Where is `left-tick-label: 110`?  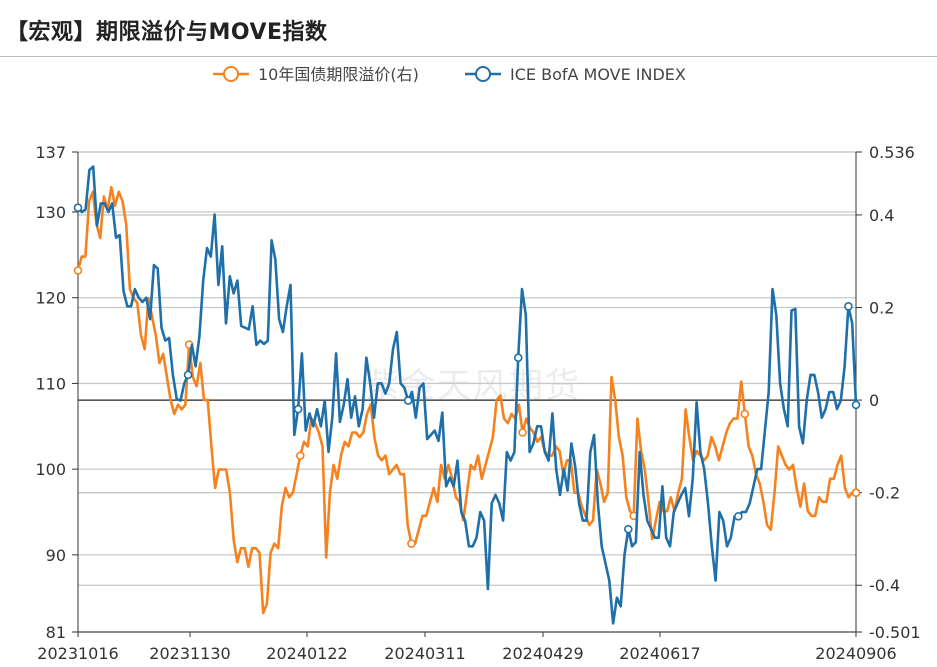
left-tick-label: 110 is located at coordinates (50, 383).